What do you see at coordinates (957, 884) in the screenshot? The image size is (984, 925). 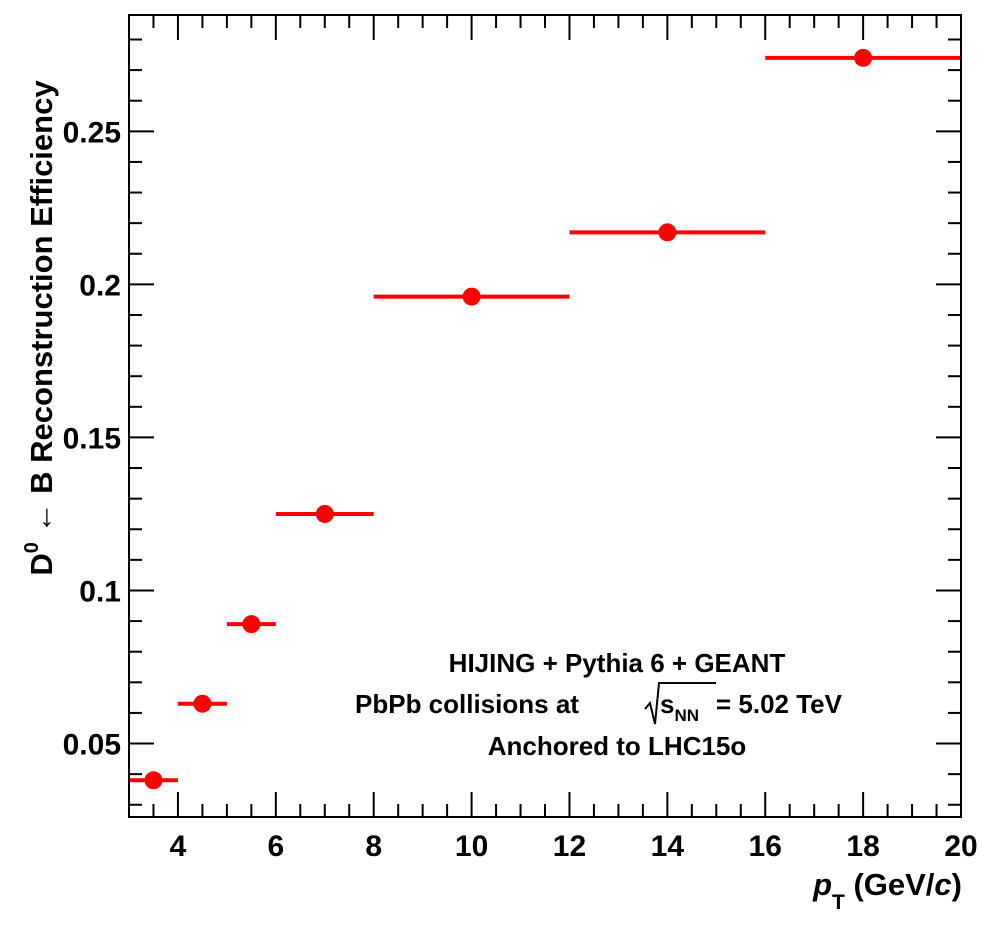 I see `x-axis-title-unit-close: )` at bounding box center [957, 884].